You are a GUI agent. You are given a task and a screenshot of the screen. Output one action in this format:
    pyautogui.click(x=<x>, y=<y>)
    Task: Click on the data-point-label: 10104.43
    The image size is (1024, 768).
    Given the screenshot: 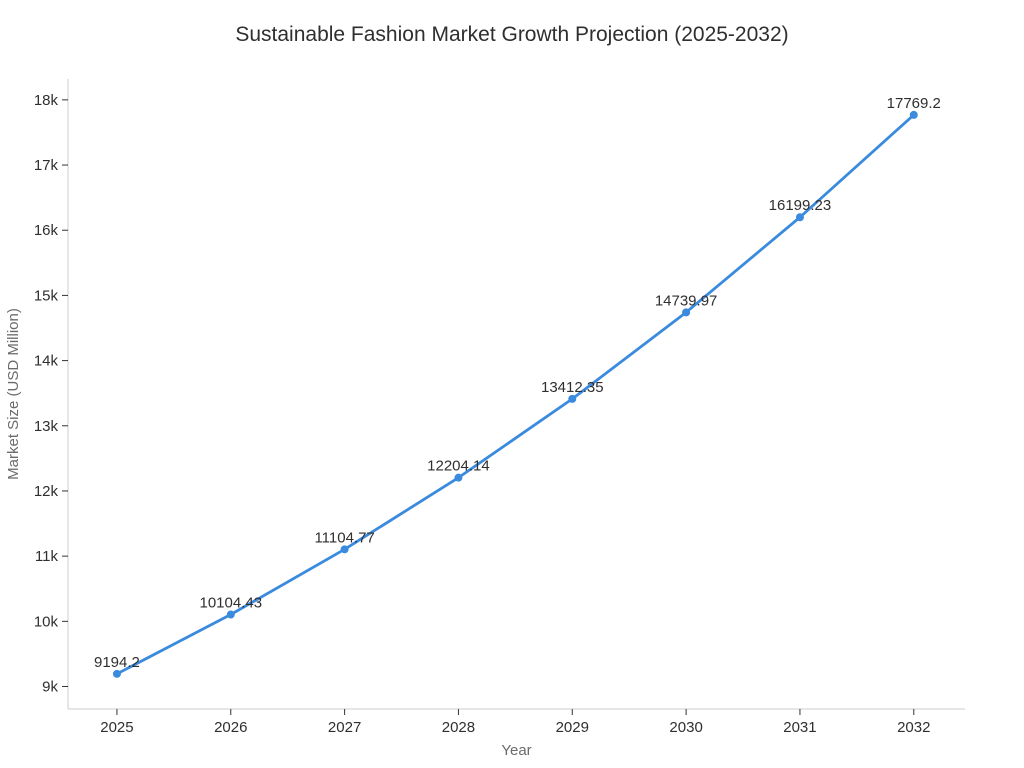 What is the action you would take?
    pyautogui.click(x=230, y=603)
    